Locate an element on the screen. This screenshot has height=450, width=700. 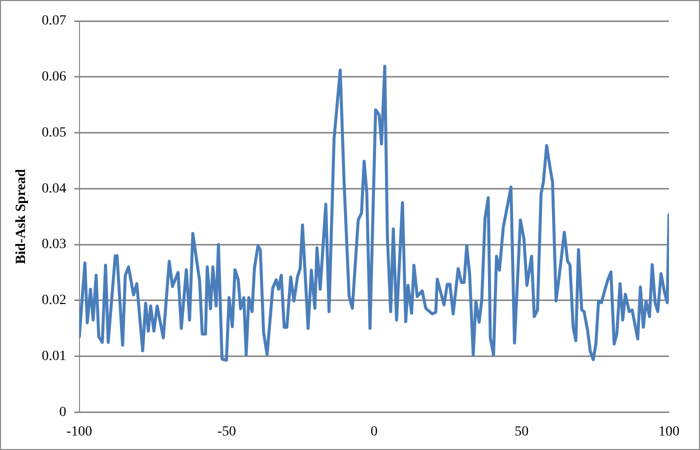
x-tick-label: 100 is located at coordinates (669, 432).